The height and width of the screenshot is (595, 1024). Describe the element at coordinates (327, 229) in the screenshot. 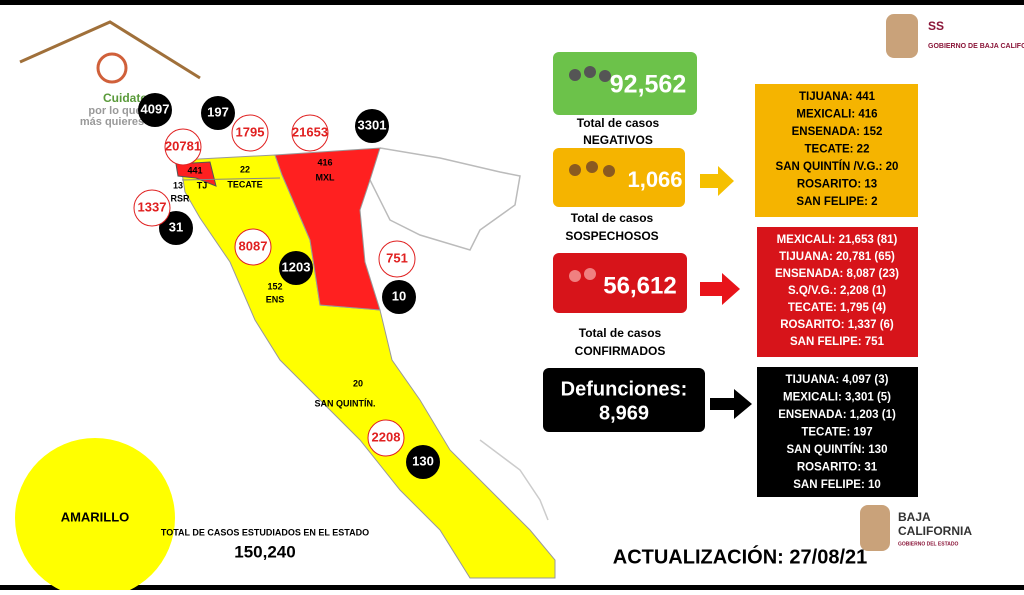

I see `mexicali-region` at that location.